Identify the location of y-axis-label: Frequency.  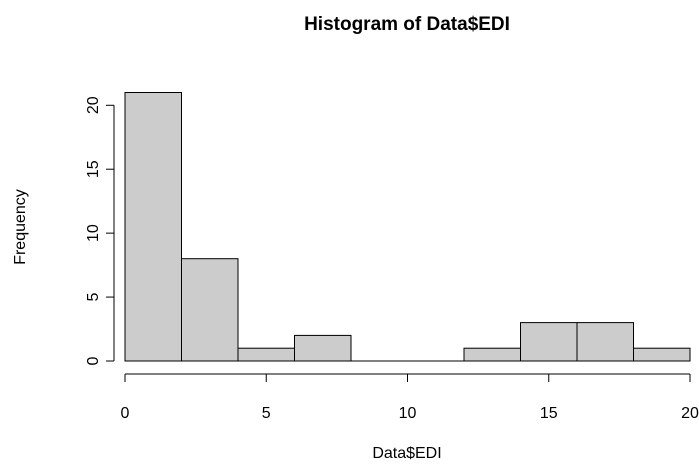
(20, 227).